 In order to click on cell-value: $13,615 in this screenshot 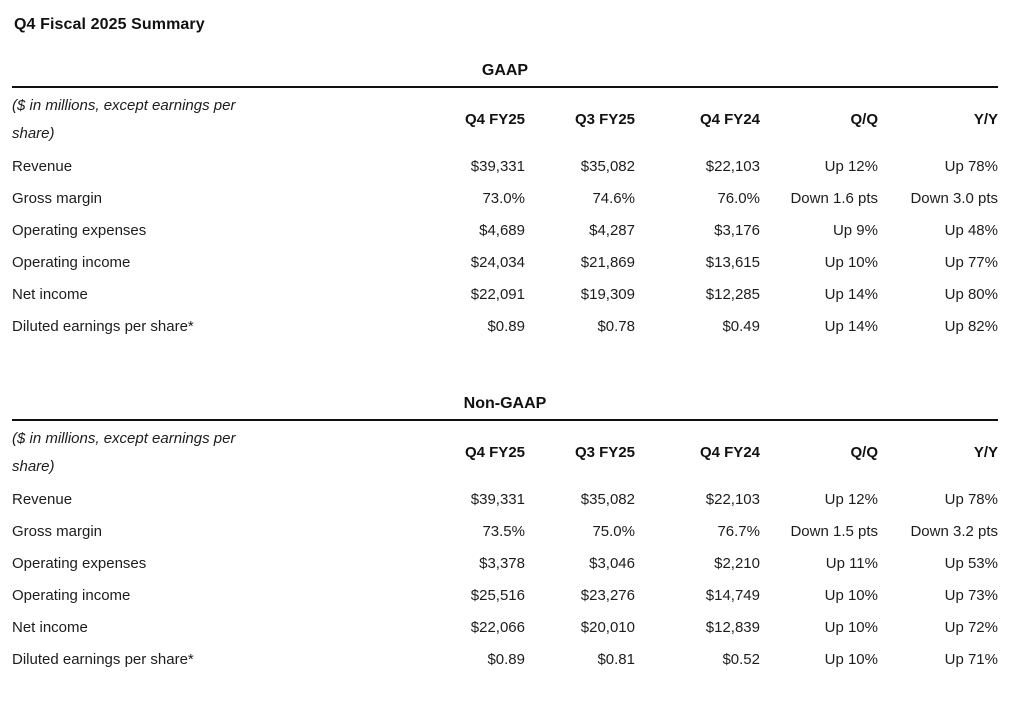, I will do `click(732, 262)`.